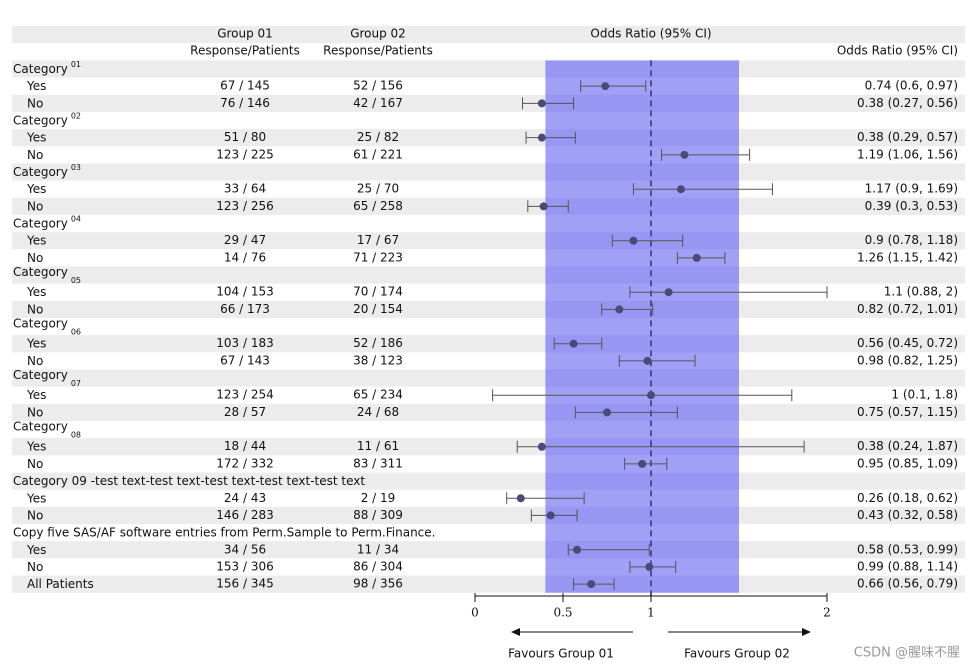 This screenshot has height=671, width=976. Describe the element at coordinates (907, 343) in the screenshot. I see `ratio-cell: 0.56 (0.45, 0.72)` at that location.